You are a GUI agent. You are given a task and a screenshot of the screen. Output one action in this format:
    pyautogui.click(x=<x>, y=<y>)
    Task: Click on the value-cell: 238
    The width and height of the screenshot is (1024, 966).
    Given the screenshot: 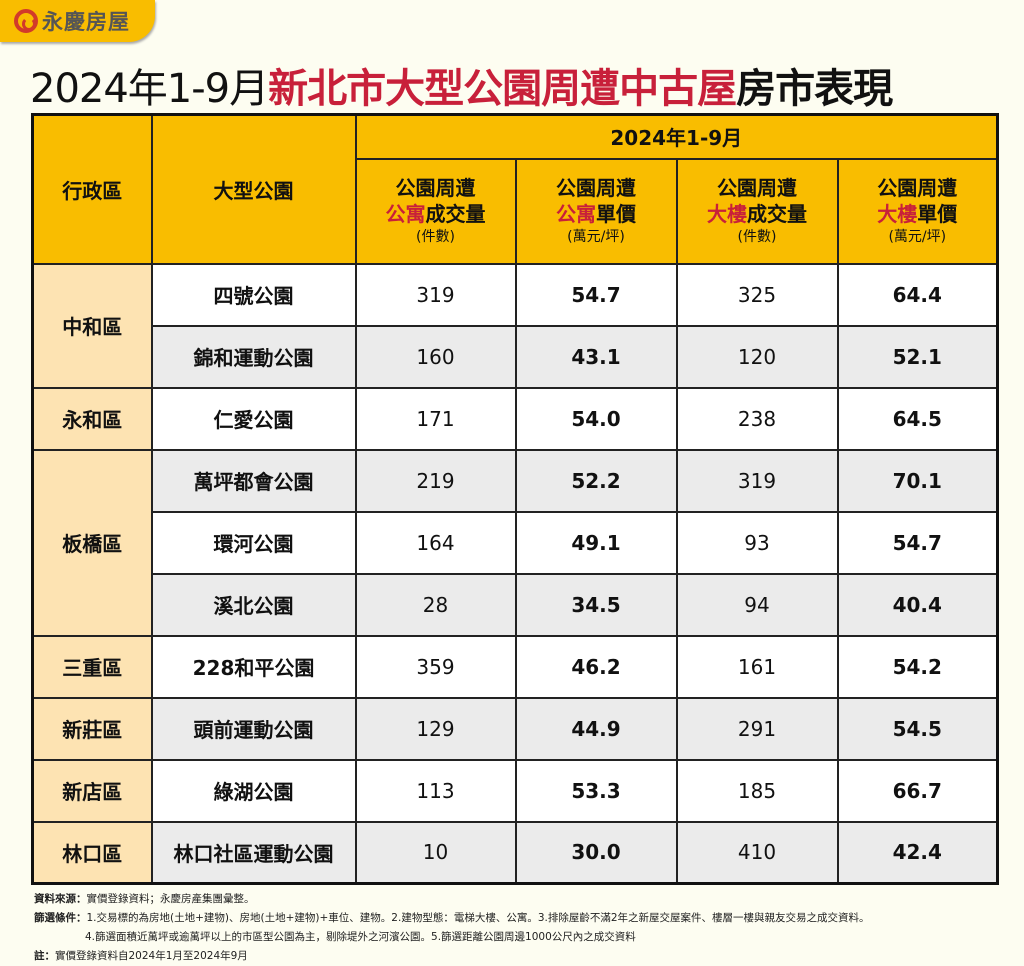 What is the action you would take?
    pyautogui.click(x=757, y=418)
    